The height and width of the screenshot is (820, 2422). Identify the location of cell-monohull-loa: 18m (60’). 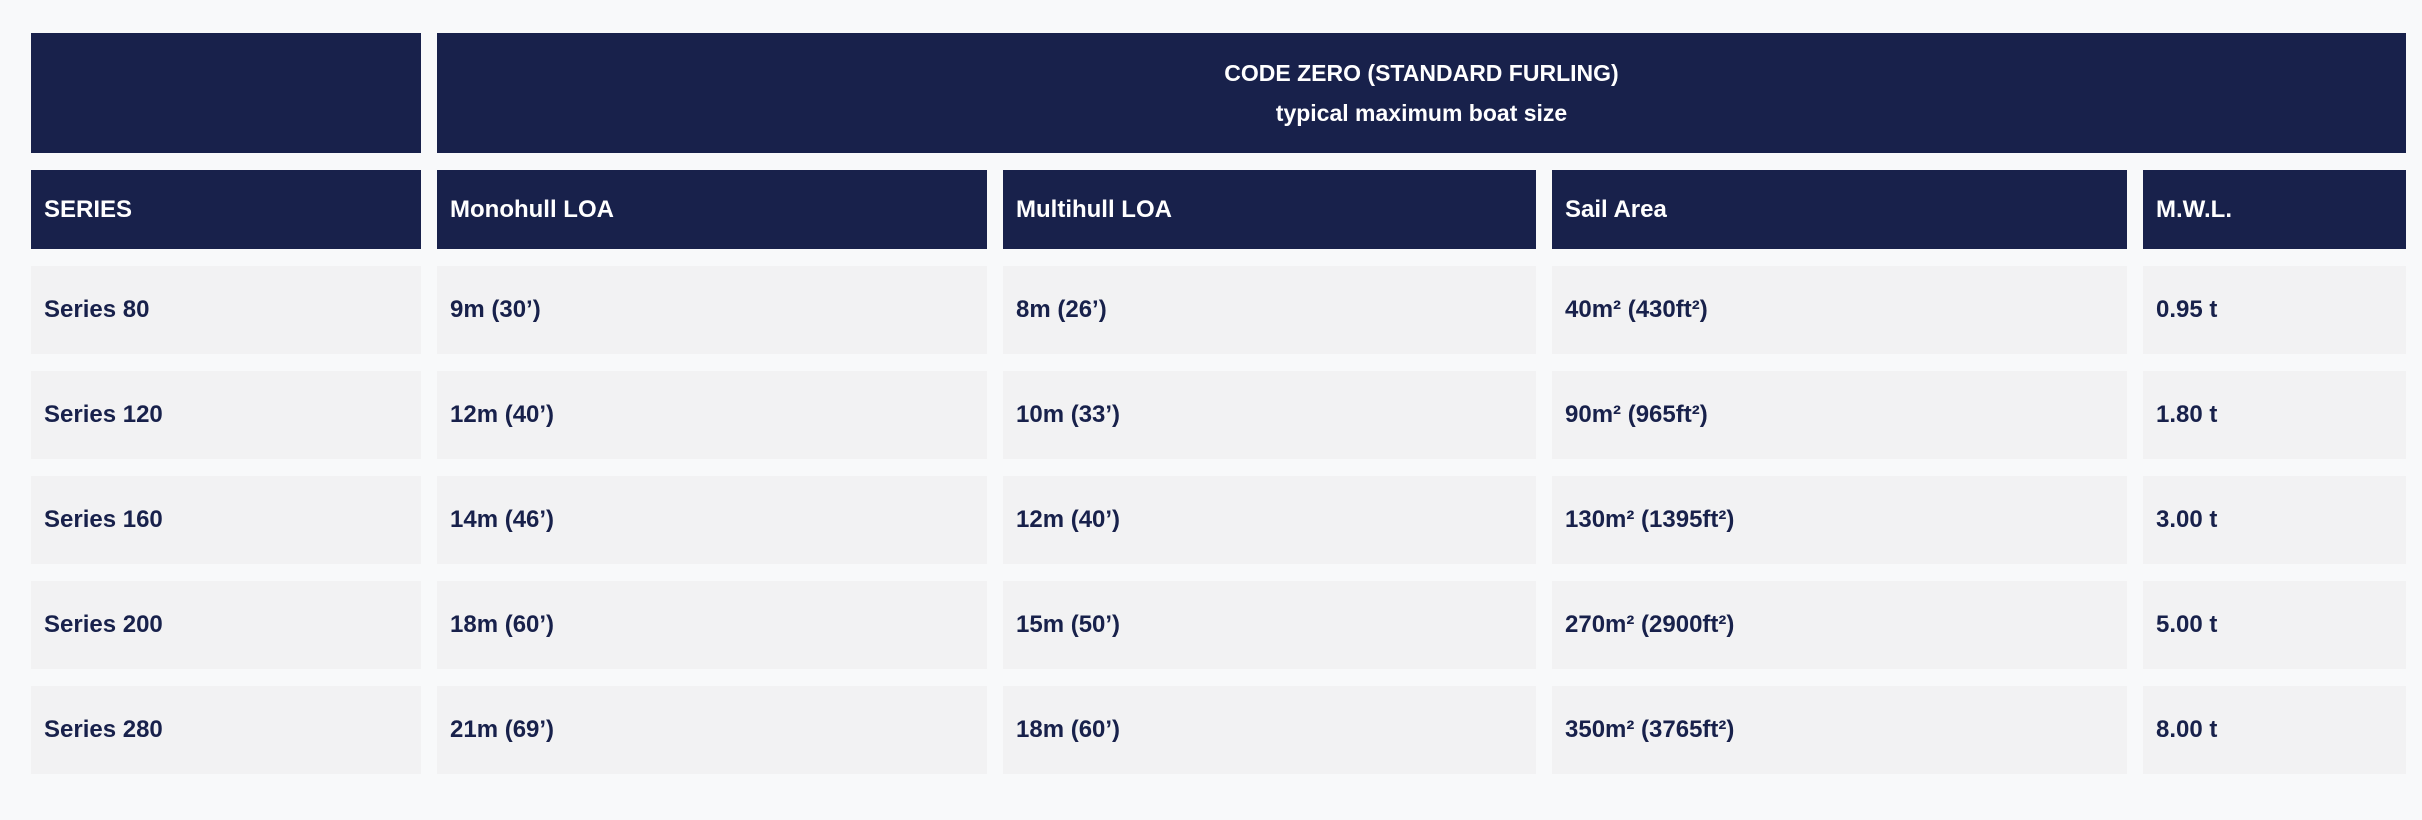
(712, 625).